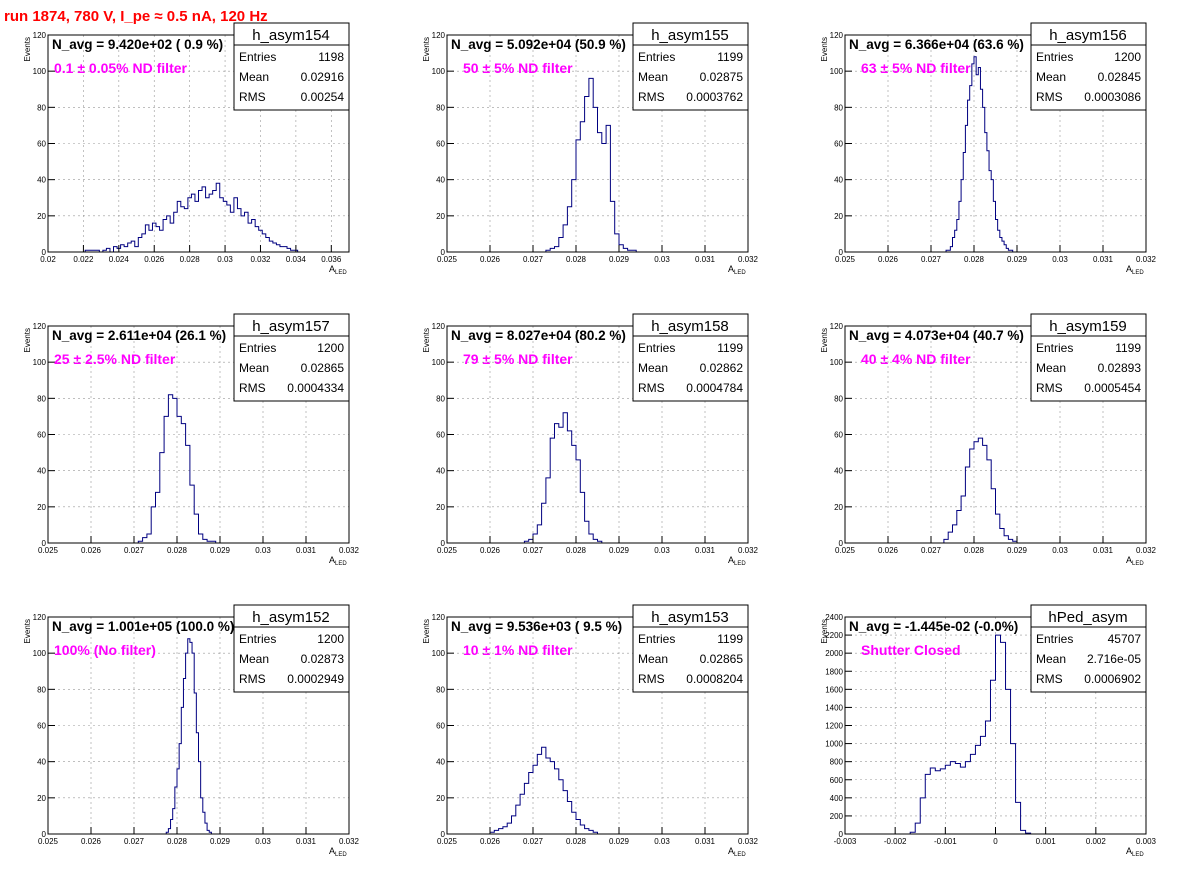  What do you see at coordinates (291, 35) in the screenshot?
I see `hist-name: h_asym154` at bounding box center [291, 35].